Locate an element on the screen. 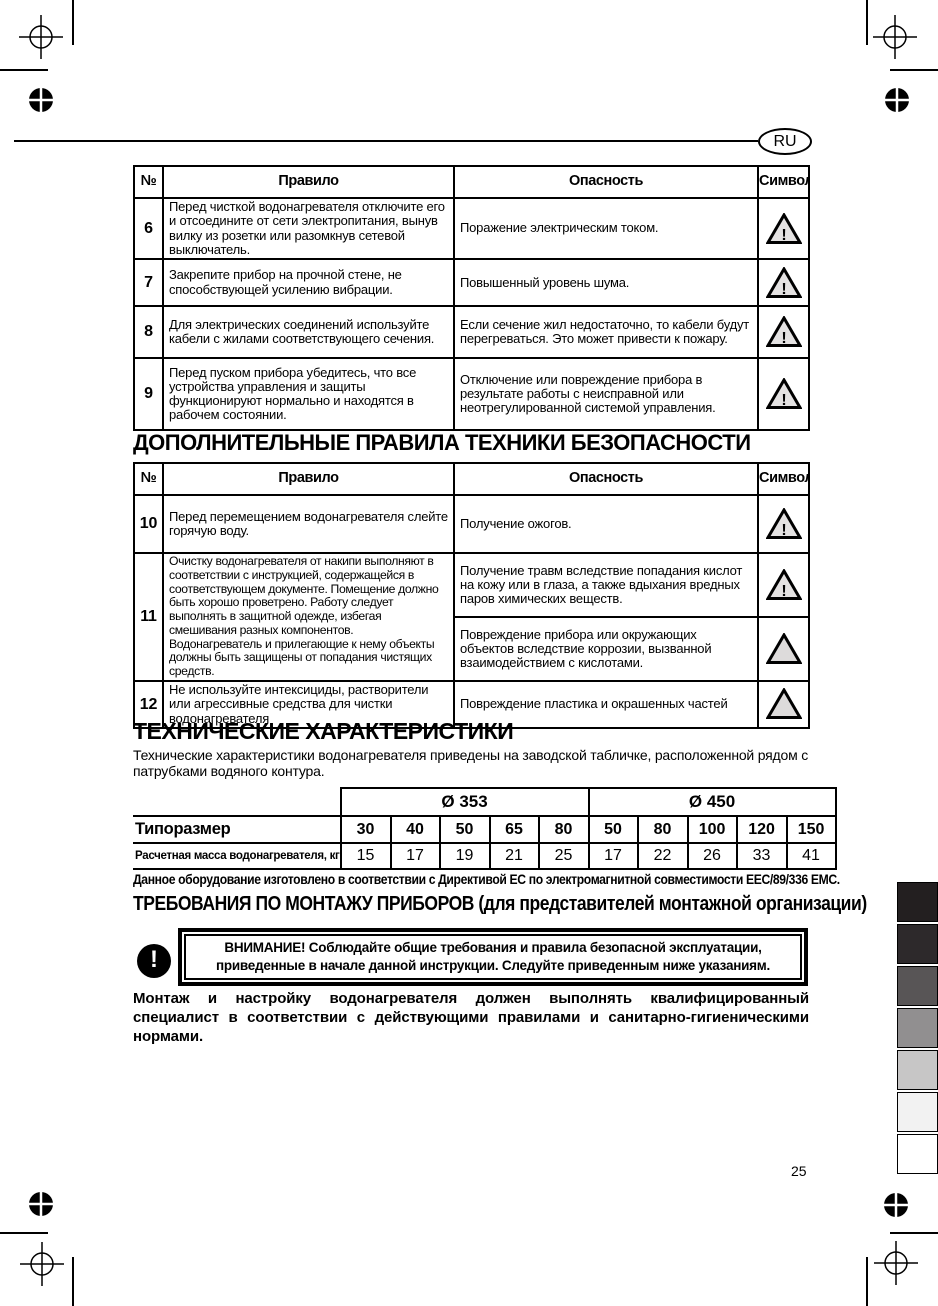 The image size is (938, 1306). header-num: № is located at coordinates (148, 479).